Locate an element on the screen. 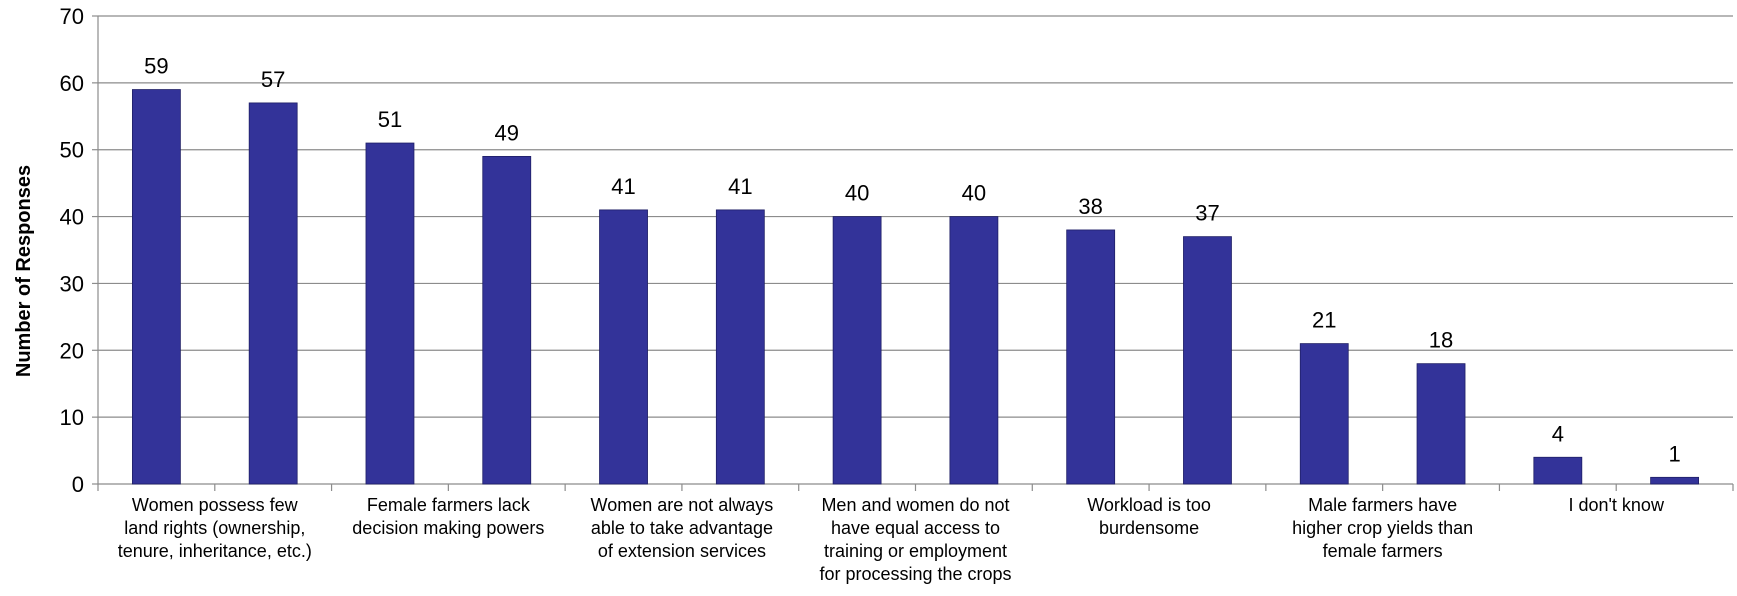 This screenshot has height=596, width=1737. category-label-line: of extension services is located at coordinates (682, 551).